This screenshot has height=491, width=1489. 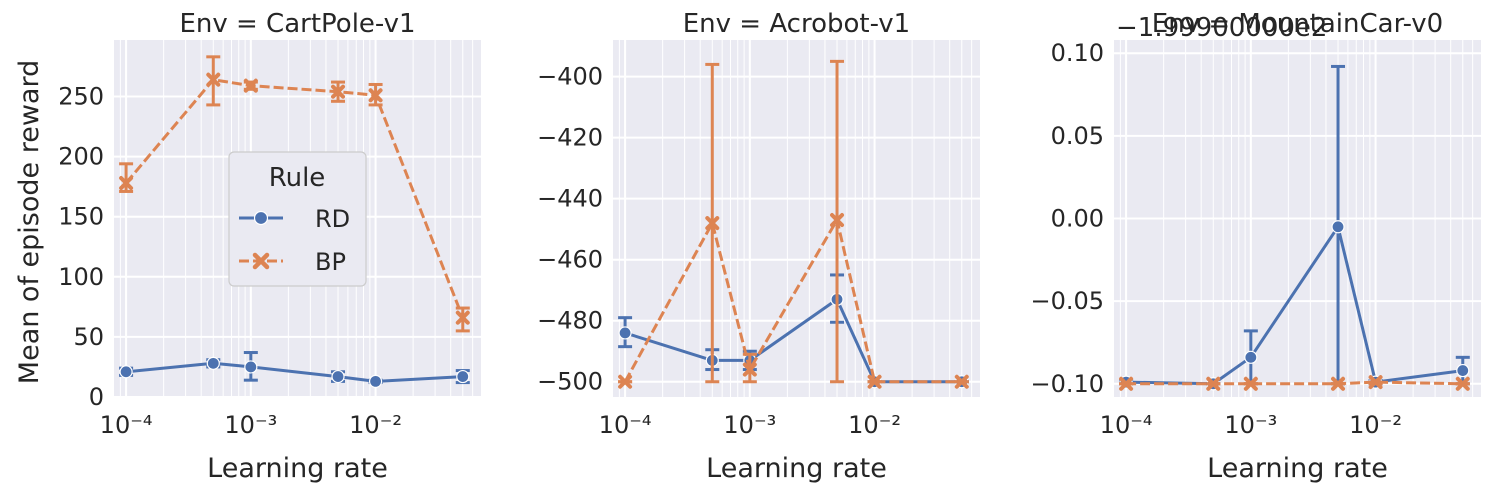 What do you see at coordinates (88, 337) in the screenshot?
I see `y-tick-label: 50` at bounding box center [88, 337].